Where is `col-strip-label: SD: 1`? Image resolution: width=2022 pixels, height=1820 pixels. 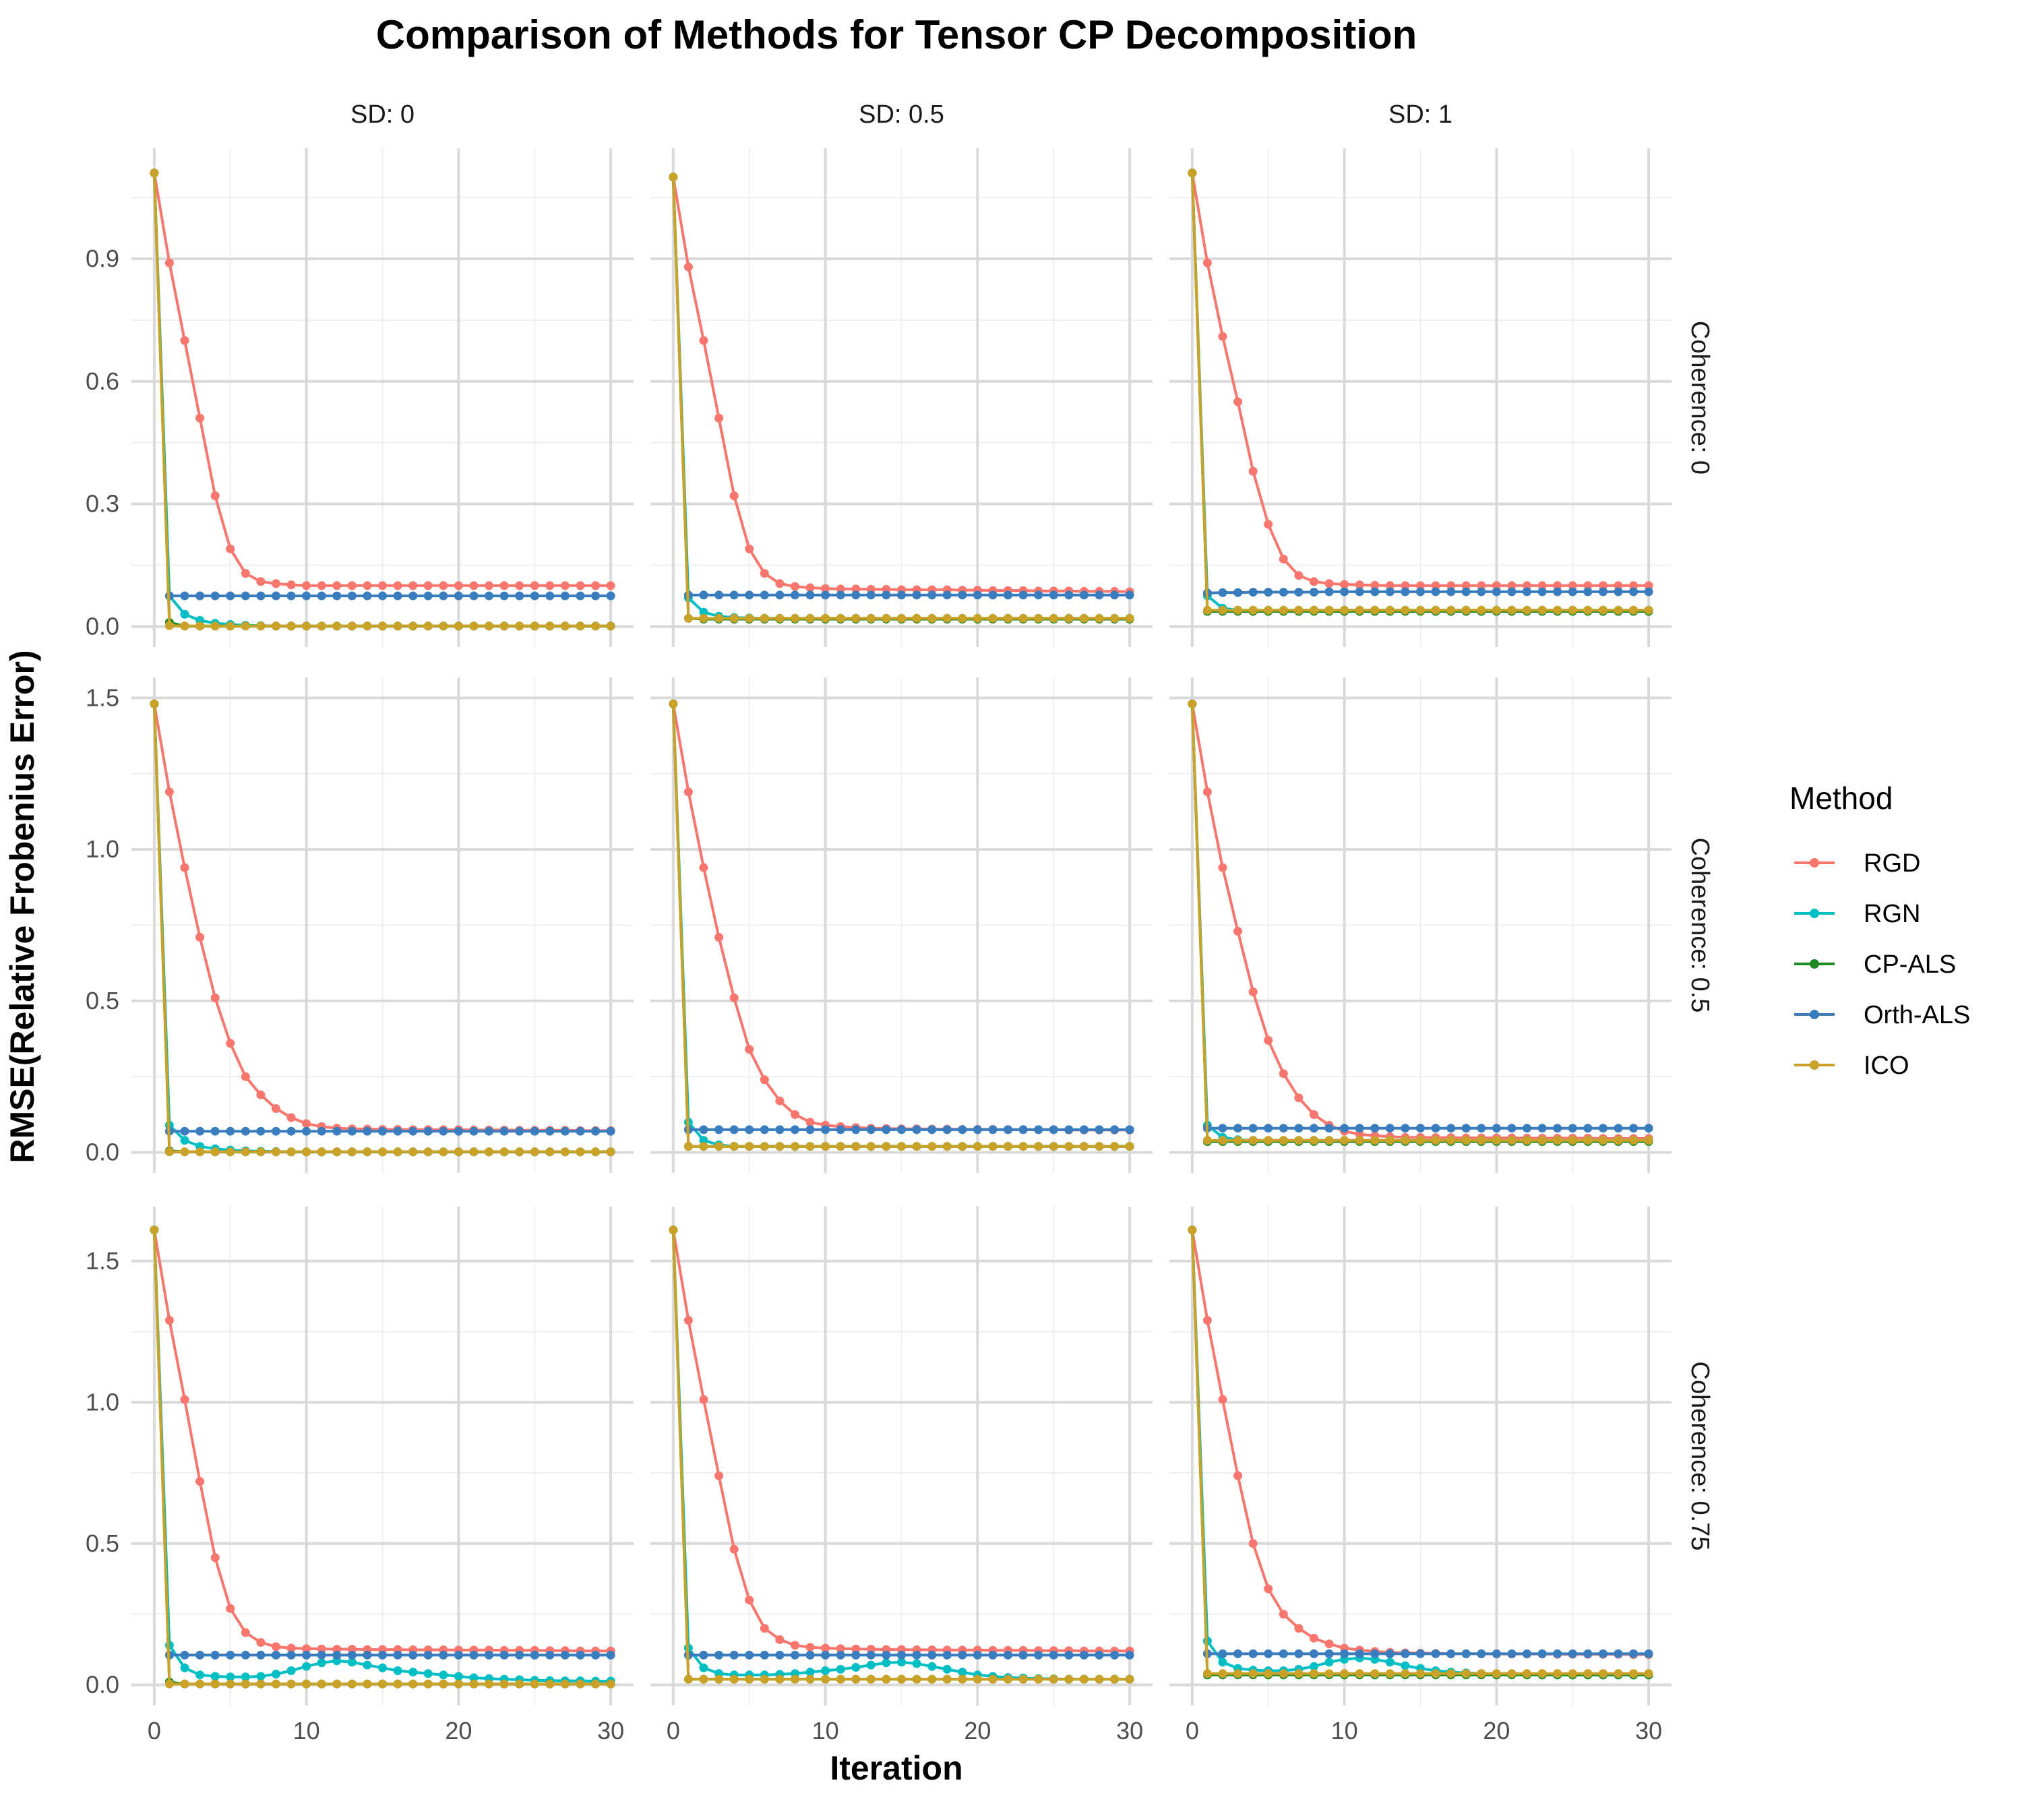
col-strip-label: SD: 1 is located at coordinates (1420, 114).